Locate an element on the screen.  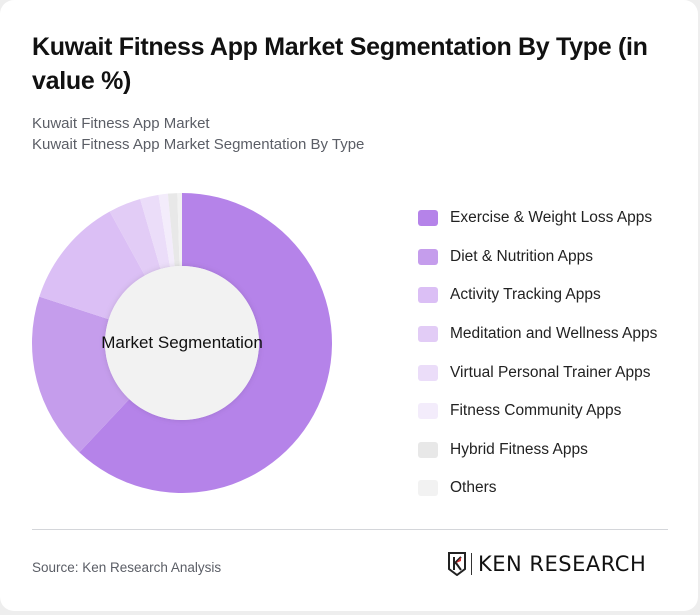
legend-label: Activity Tracking Apps is located at coordinates (525, 295).